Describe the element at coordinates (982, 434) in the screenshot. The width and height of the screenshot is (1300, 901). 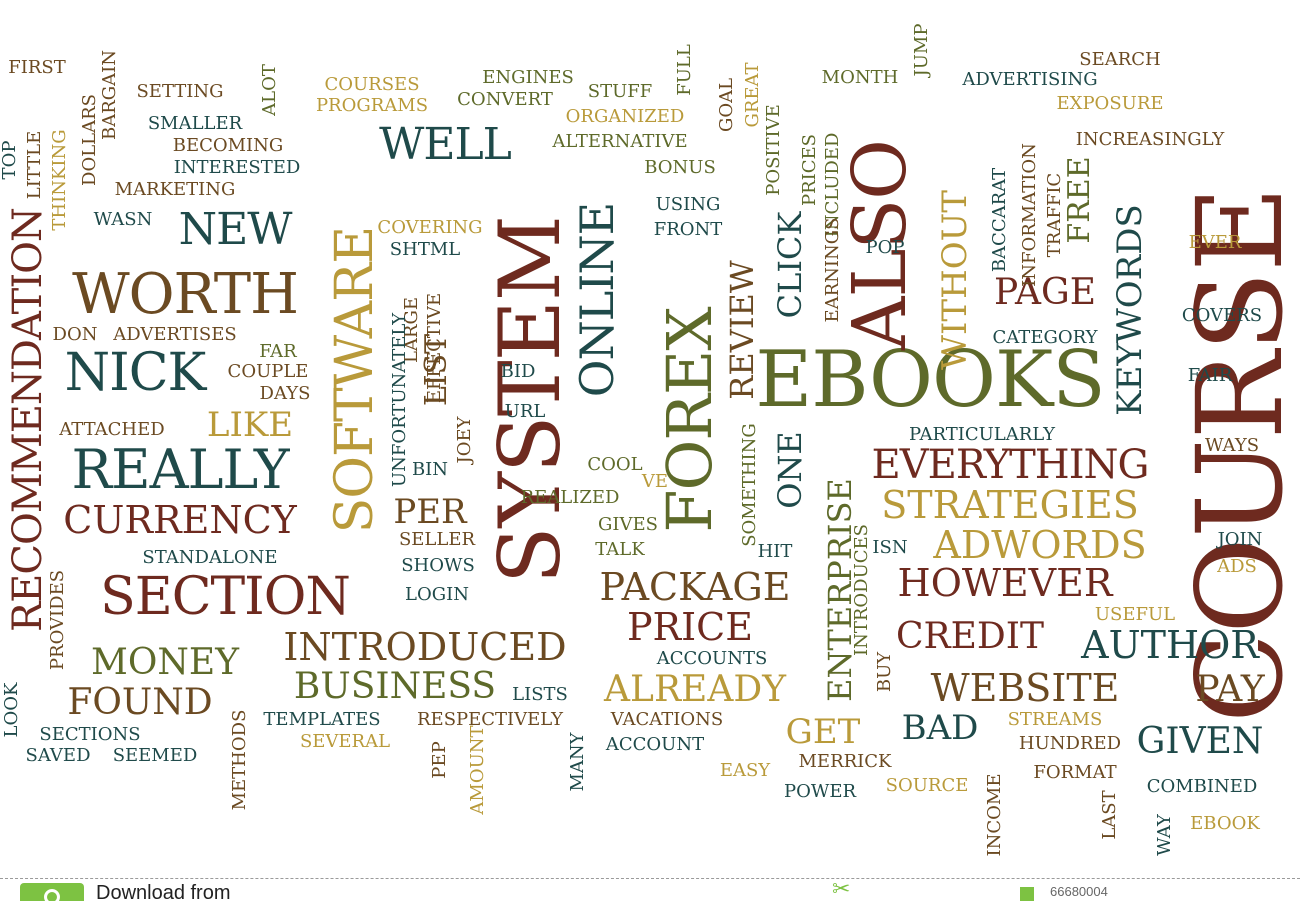
I see `word-particularly: Particularly` at that location.